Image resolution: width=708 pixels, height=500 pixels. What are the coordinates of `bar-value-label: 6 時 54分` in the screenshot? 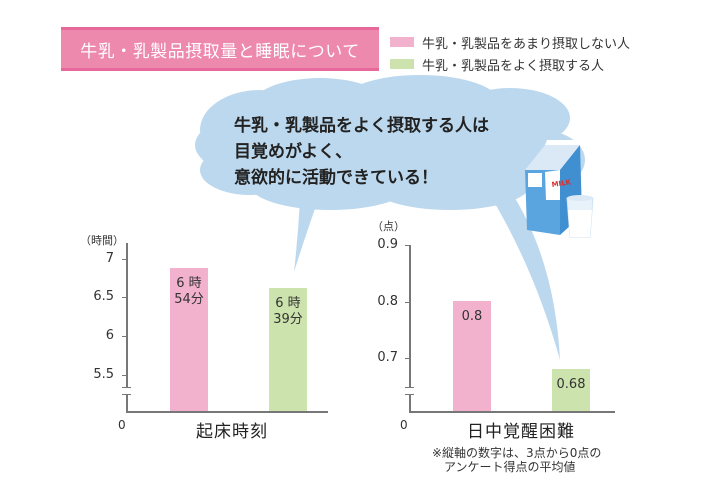 It's located at (189, 291).